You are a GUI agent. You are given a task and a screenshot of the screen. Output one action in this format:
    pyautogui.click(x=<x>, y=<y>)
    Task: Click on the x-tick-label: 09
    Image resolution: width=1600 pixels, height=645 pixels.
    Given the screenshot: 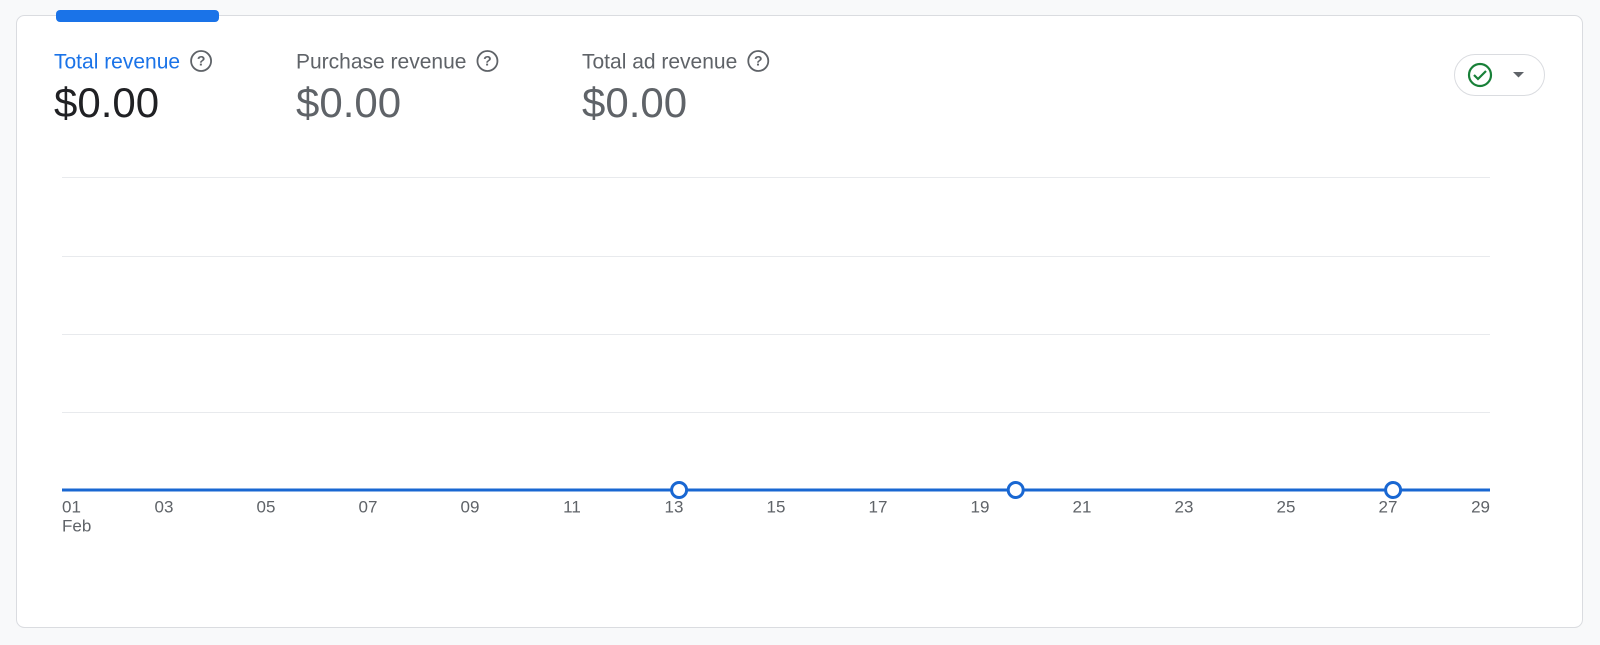 What is the action you would take?
    pyautogui.click(x=470, y=506)
    